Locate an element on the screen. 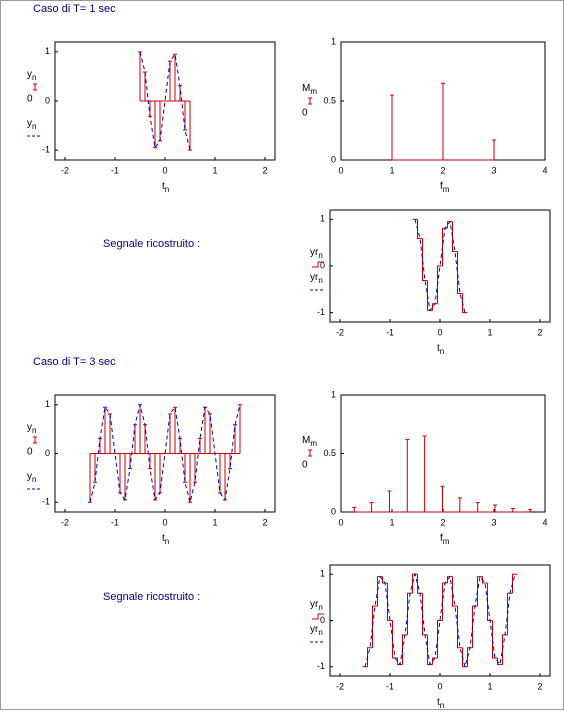  x-tick-label: 2 is located at coordinates (442, 522).